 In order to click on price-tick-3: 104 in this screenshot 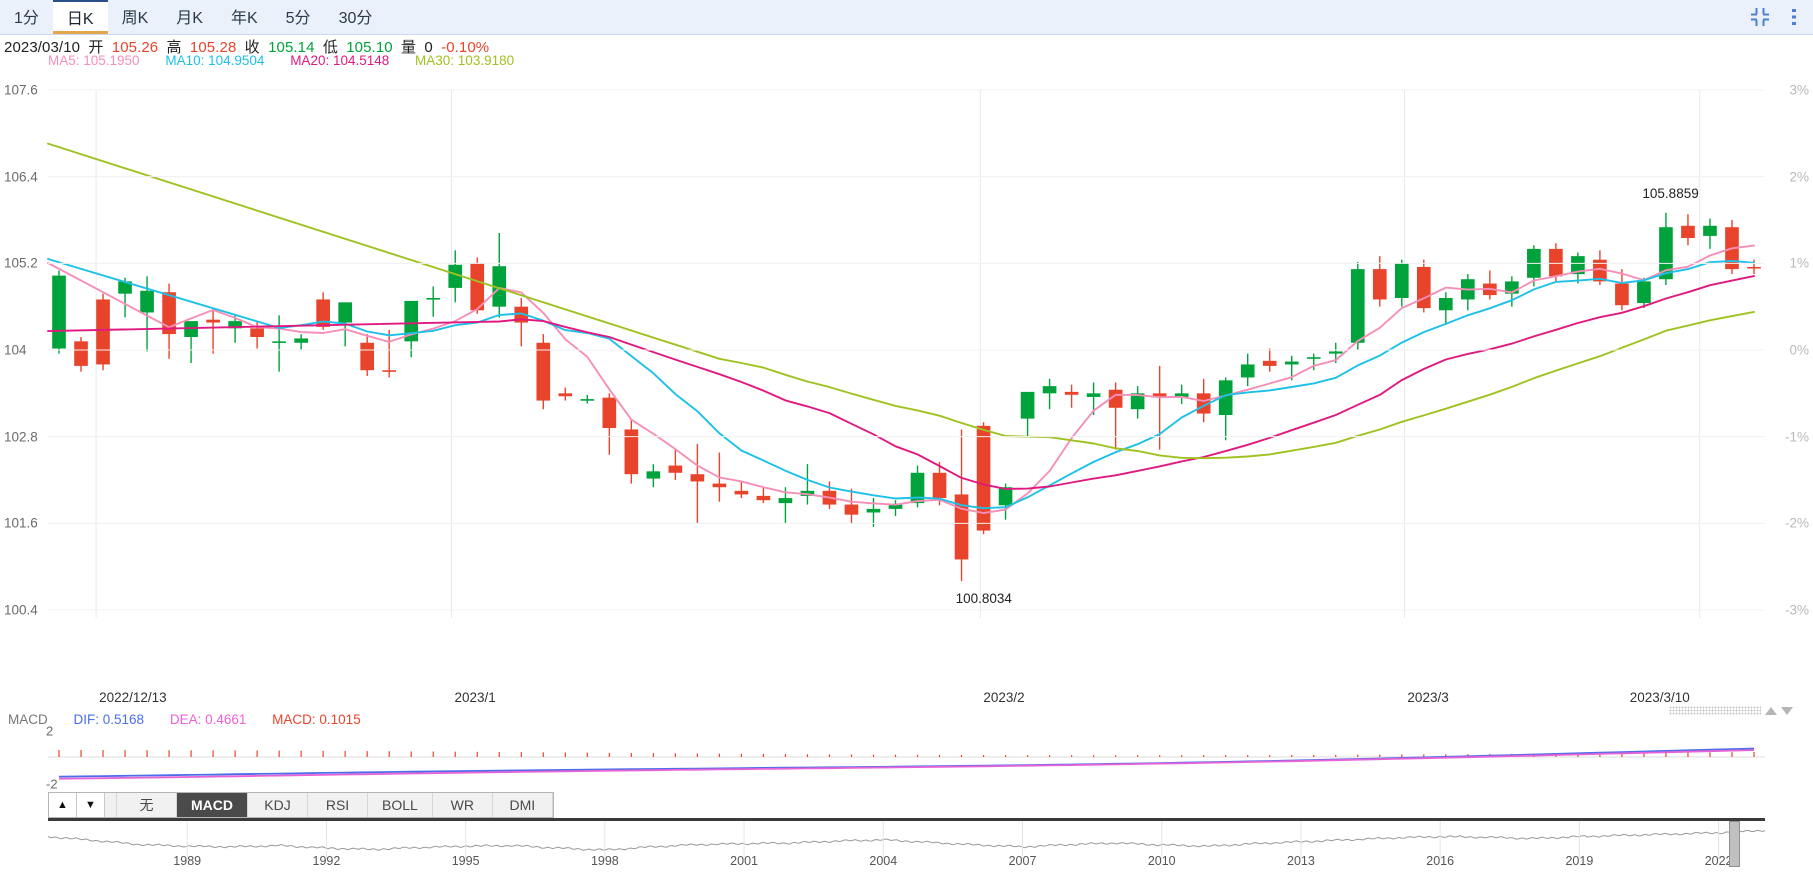, I will do `click(15, 350)`.